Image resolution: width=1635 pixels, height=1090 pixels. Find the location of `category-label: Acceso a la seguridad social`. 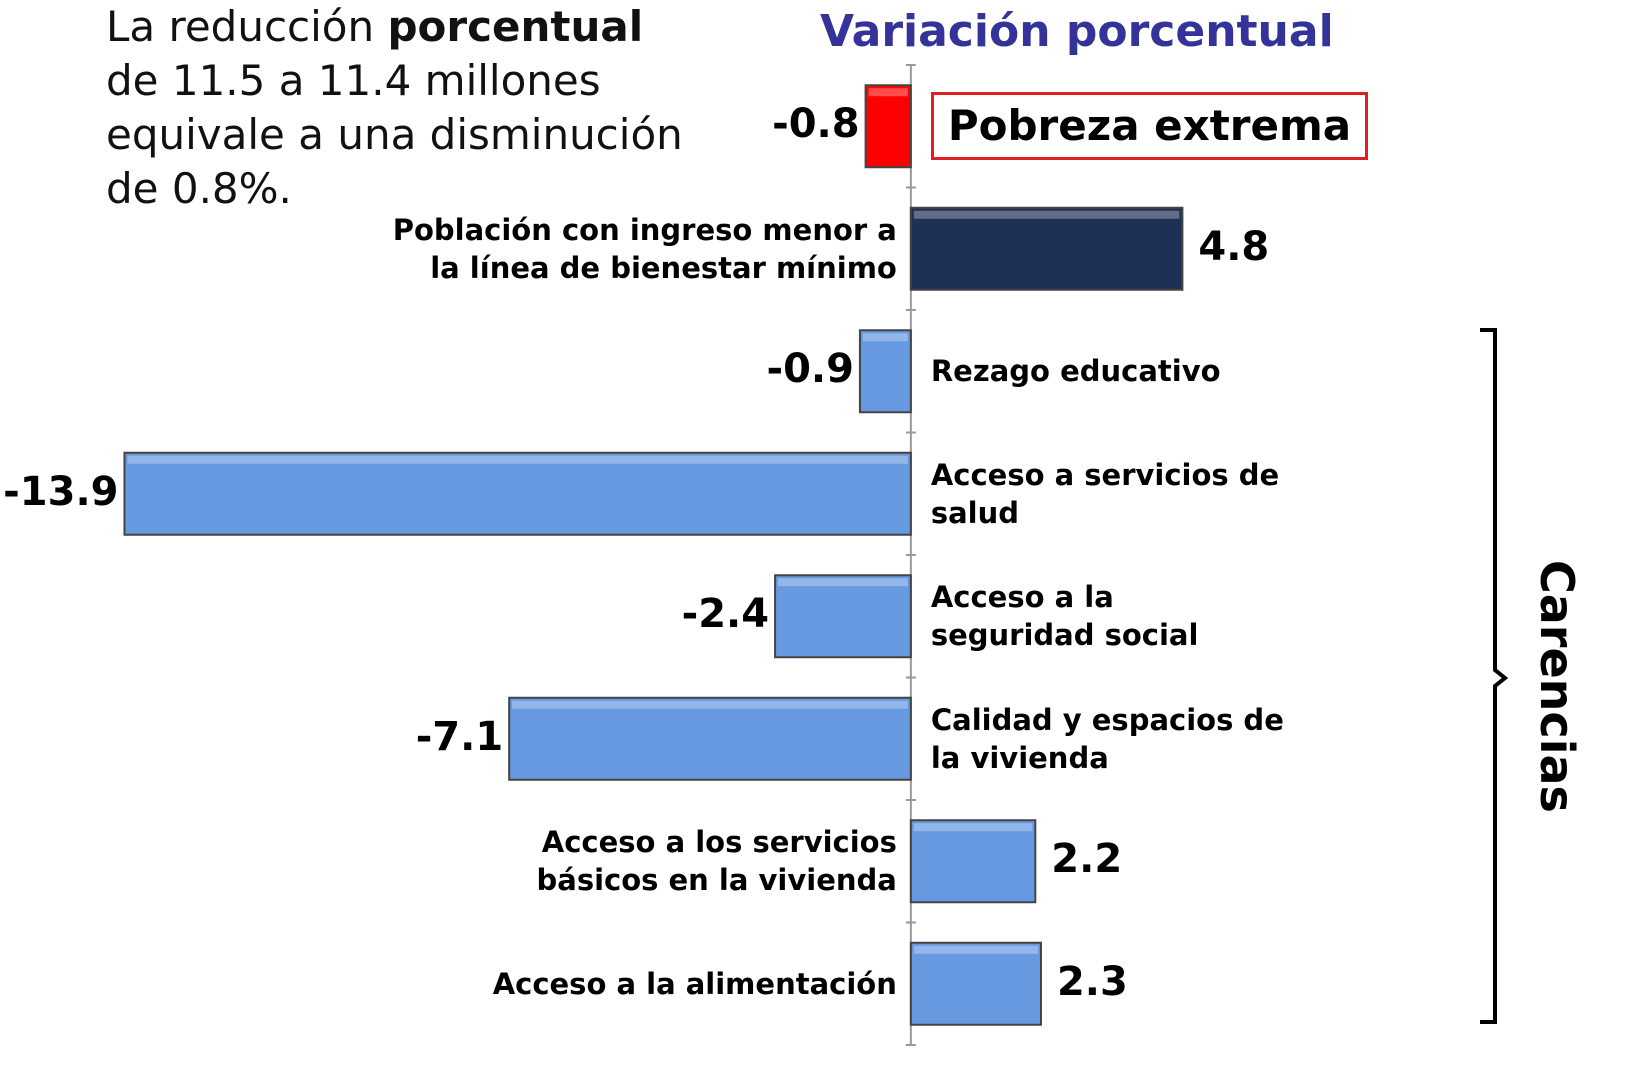

category-label: Acceso a la seguridad social is located at coordinates (1064, 616).